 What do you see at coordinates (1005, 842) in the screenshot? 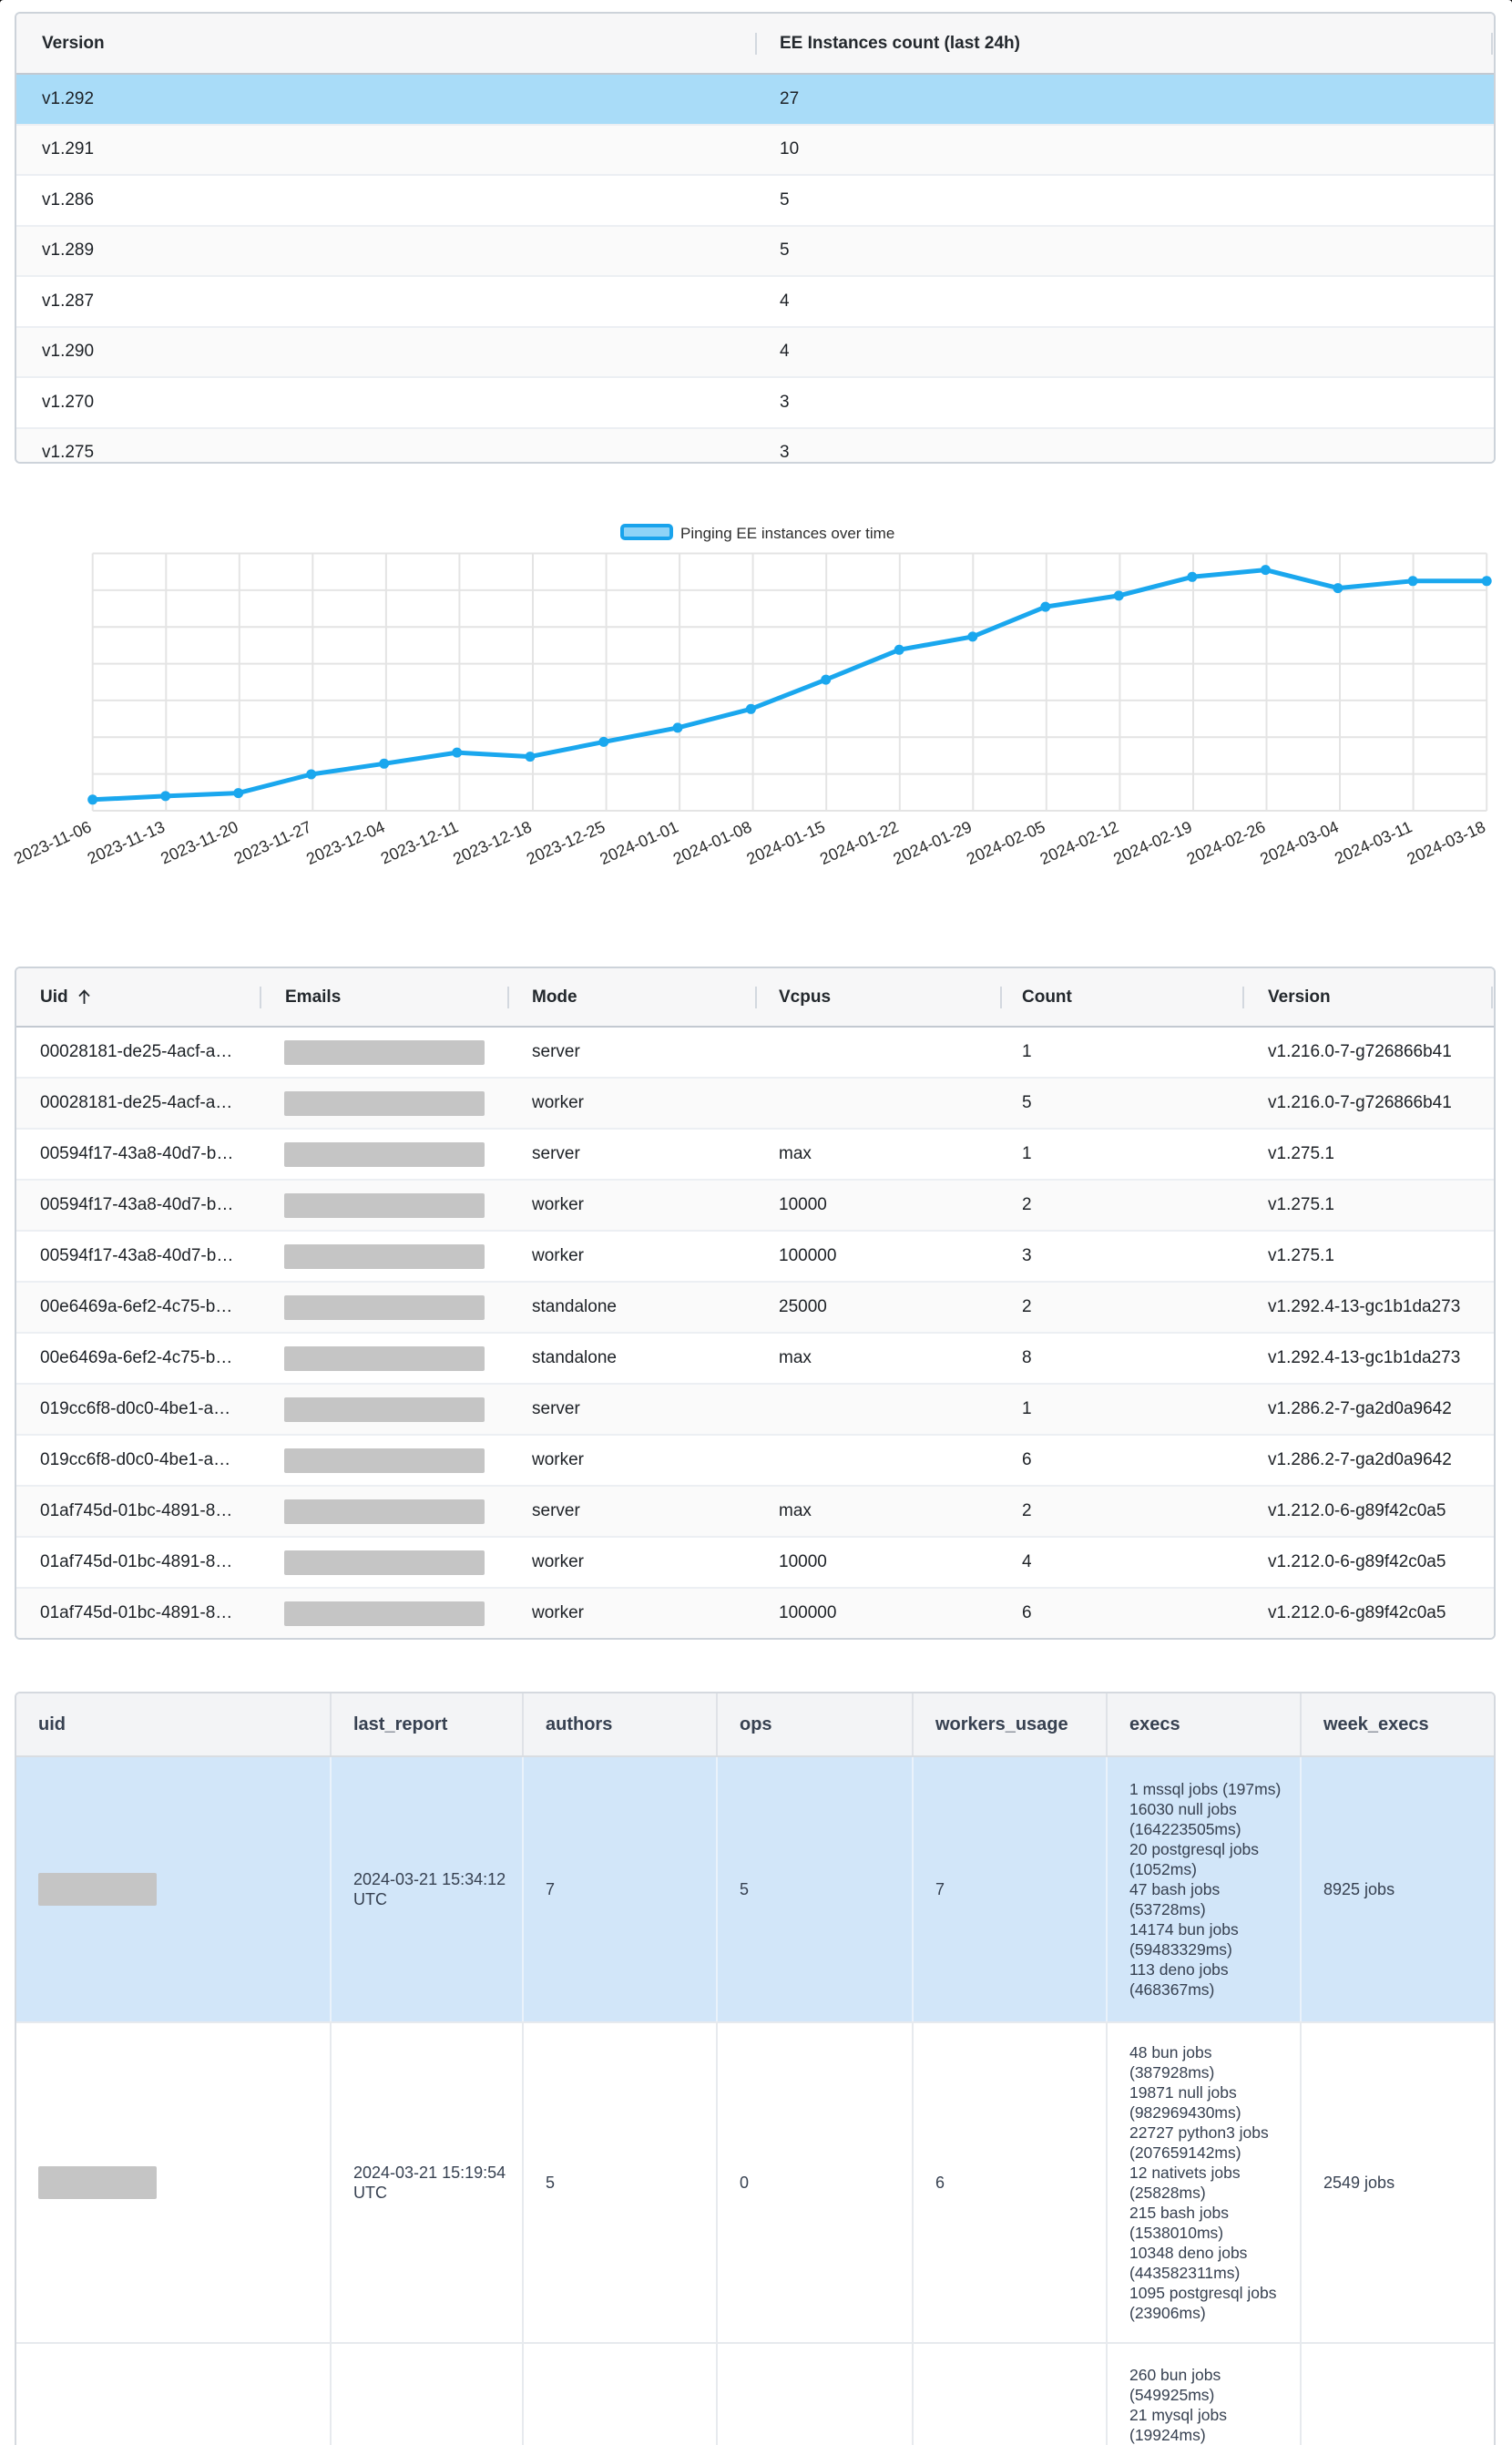
I see `svg-text: 2024-02-05` at bounding box center [1005, 842].